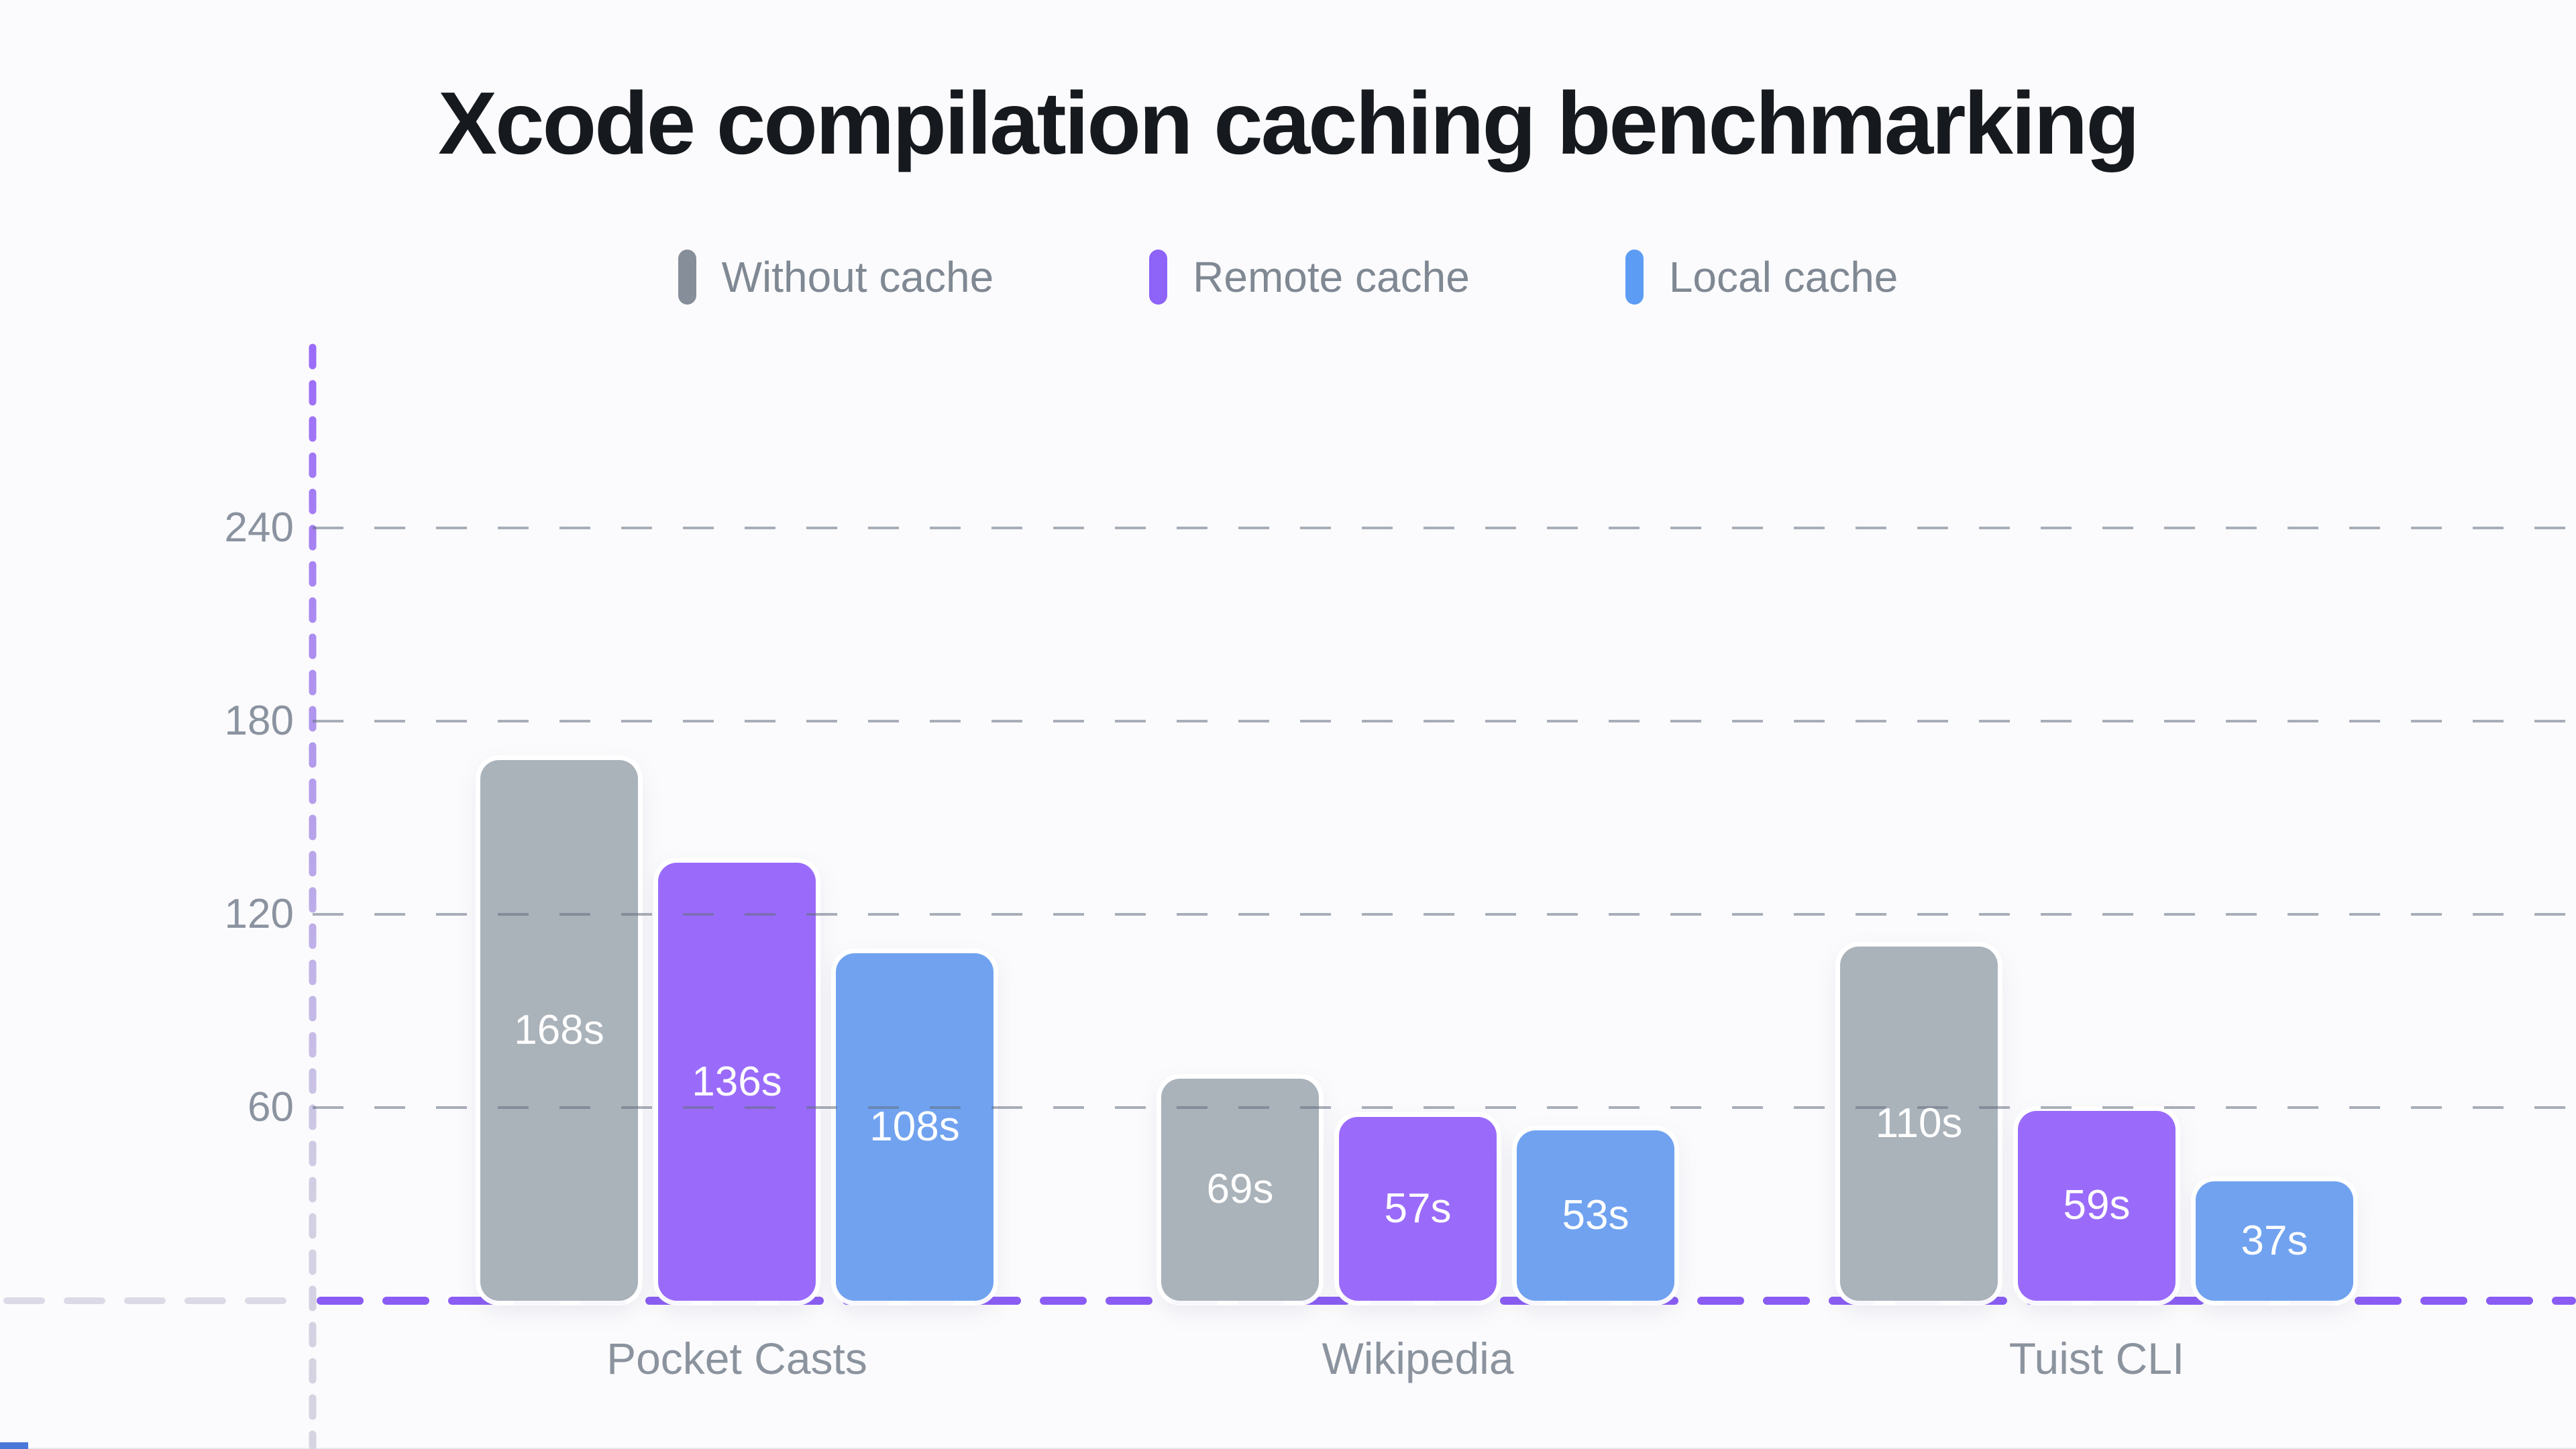 The height and width of the screenshot is (1449, 2576). I want to click on legend-item-local-cache: Local cache, so click(1761, 277).